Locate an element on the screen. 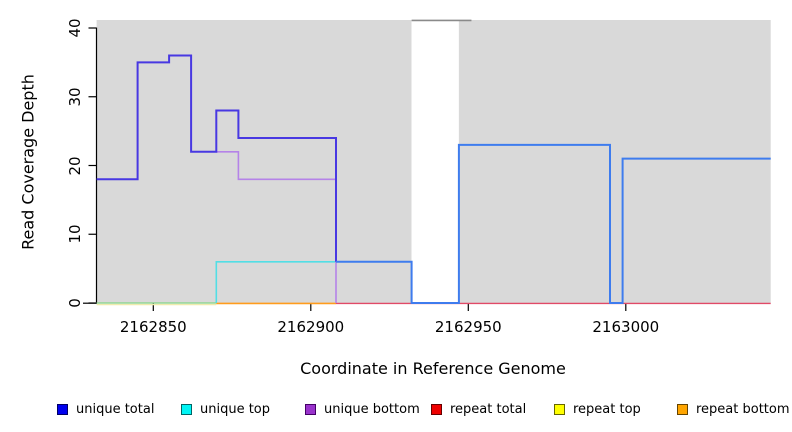  x-tick-label: 2162900 is located at coordinates (311, 327).